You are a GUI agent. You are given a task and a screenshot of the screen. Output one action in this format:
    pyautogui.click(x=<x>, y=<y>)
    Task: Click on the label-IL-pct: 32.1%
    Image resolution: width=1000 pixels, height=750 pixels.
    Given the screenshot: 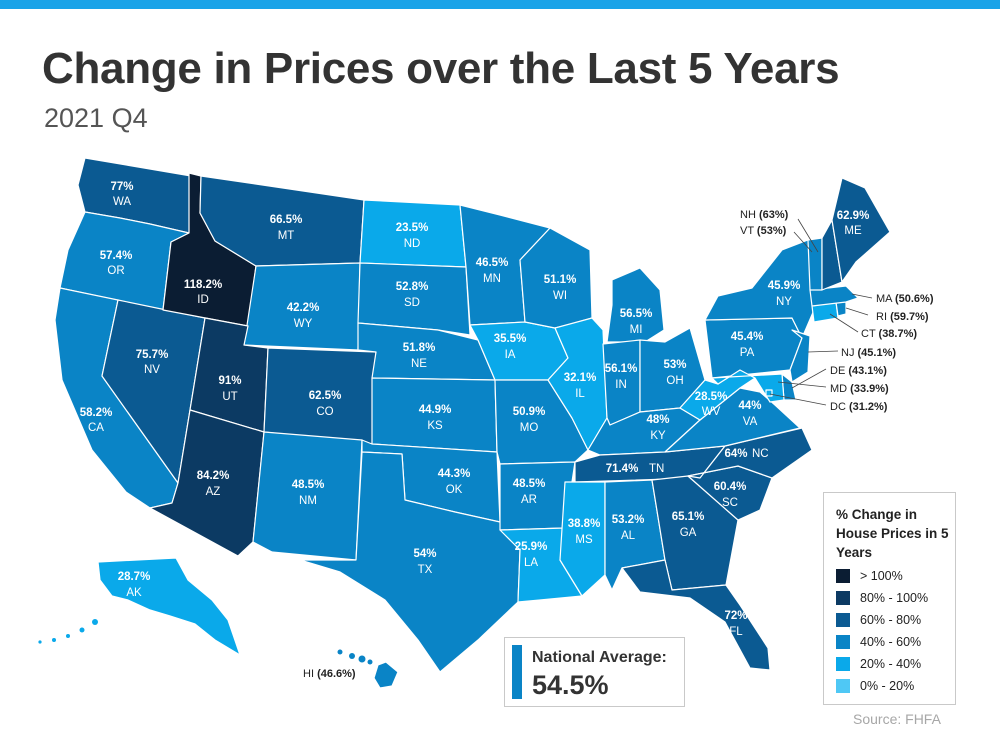 What is the action you would take?
    pyautogui.click(x=580, y=378)
    